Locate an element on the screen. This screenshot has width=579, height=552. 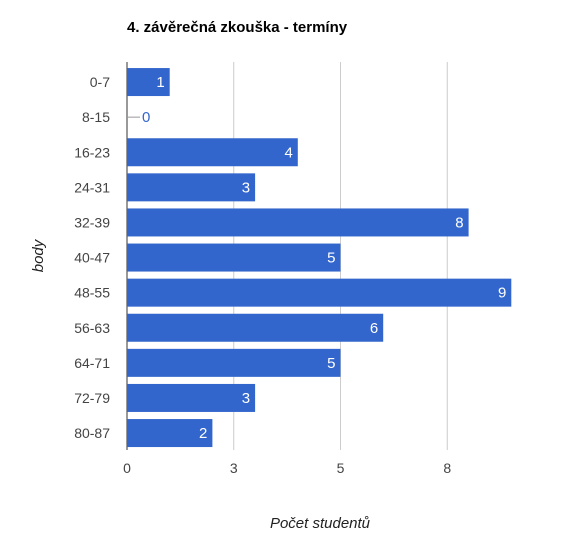
y-tick-label: 56-63 is located at coordinates (92, 328).